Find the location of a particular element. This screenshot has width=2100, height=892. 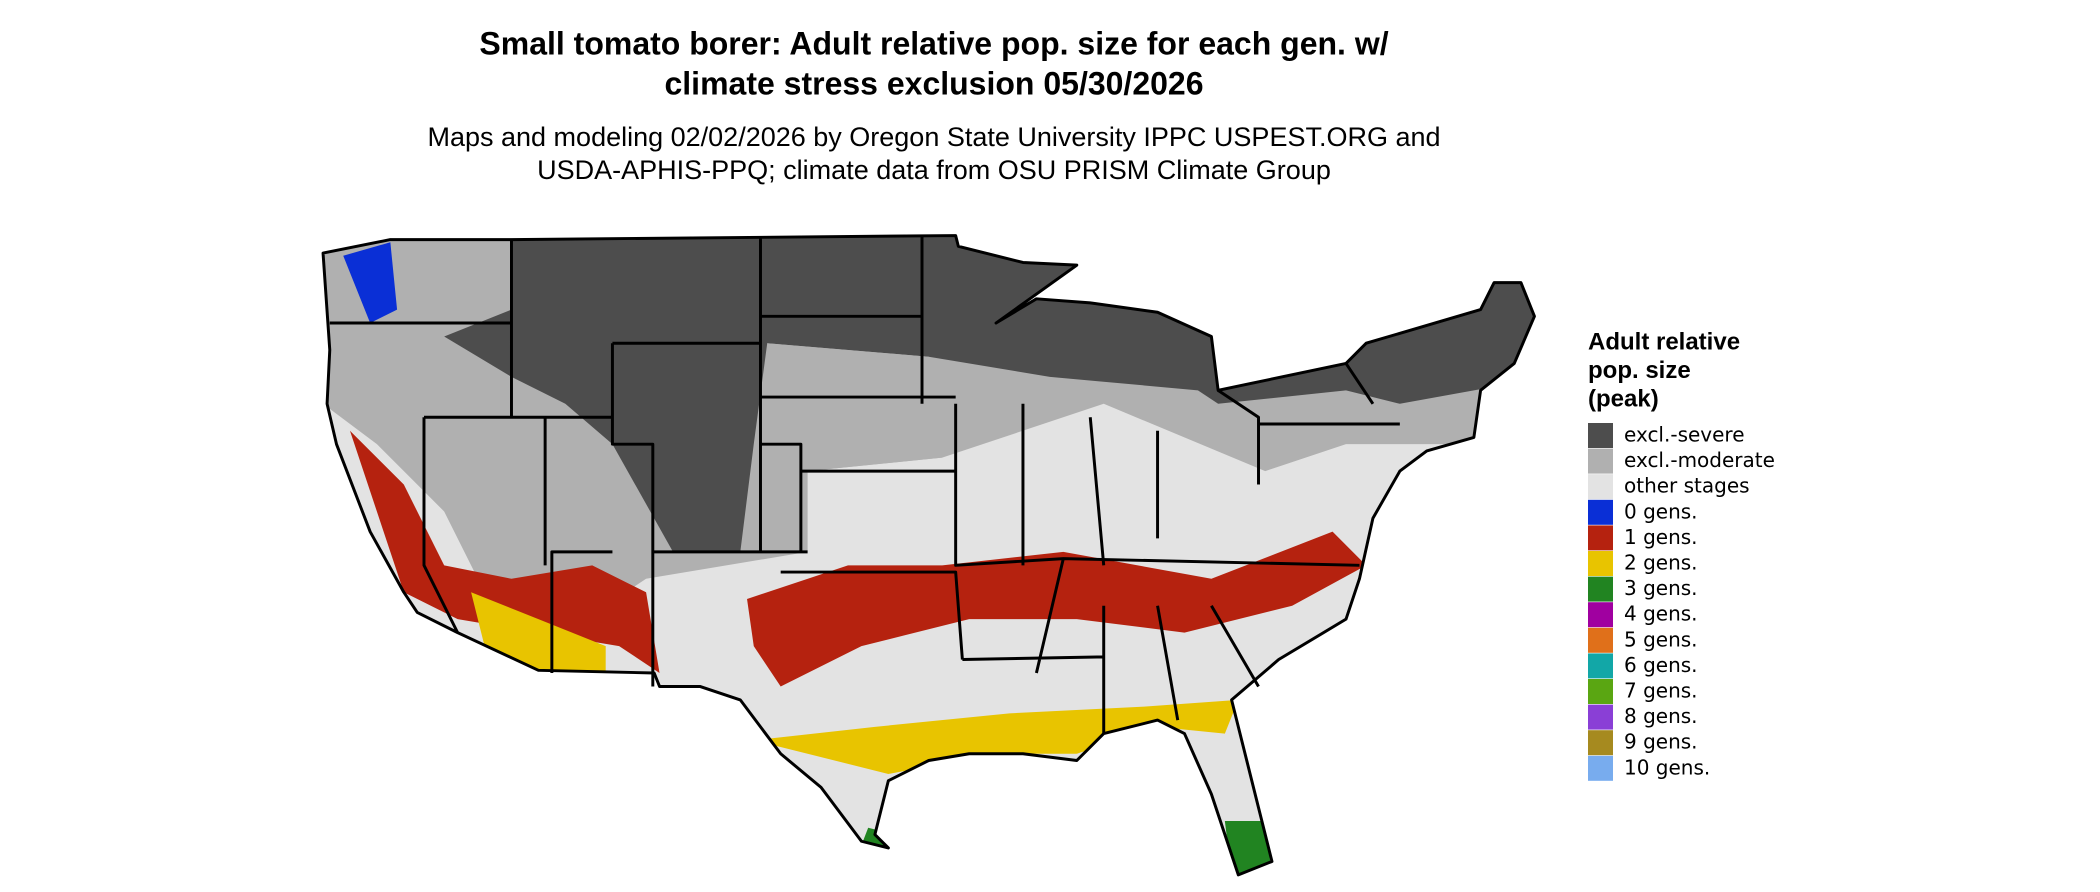

region-moderate is located at coordinates (855, 407).